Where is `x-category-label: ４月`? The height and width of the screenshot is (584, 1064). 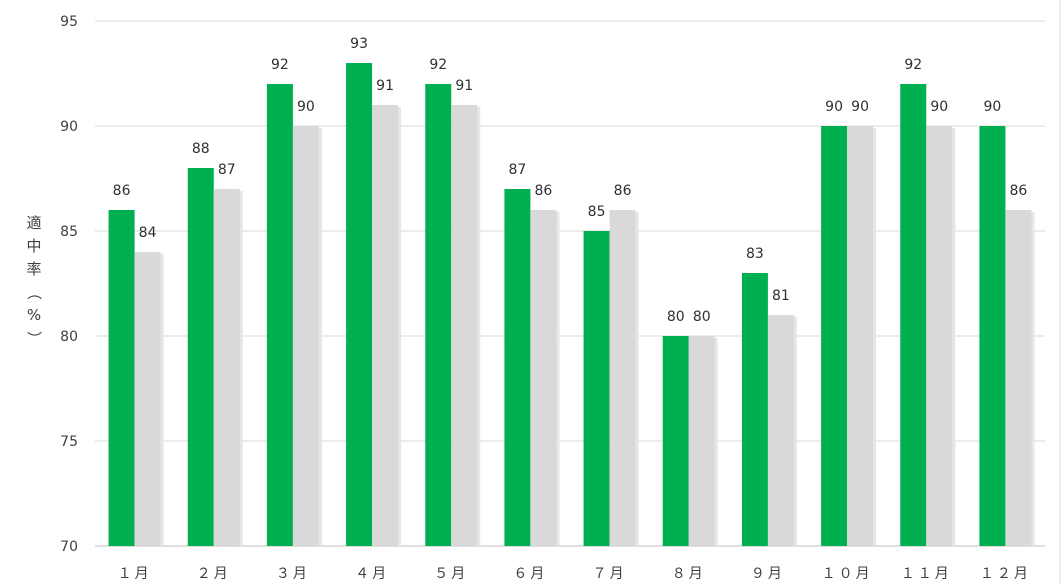 x-category-label: ４月 is located at coordinates (372, 574).